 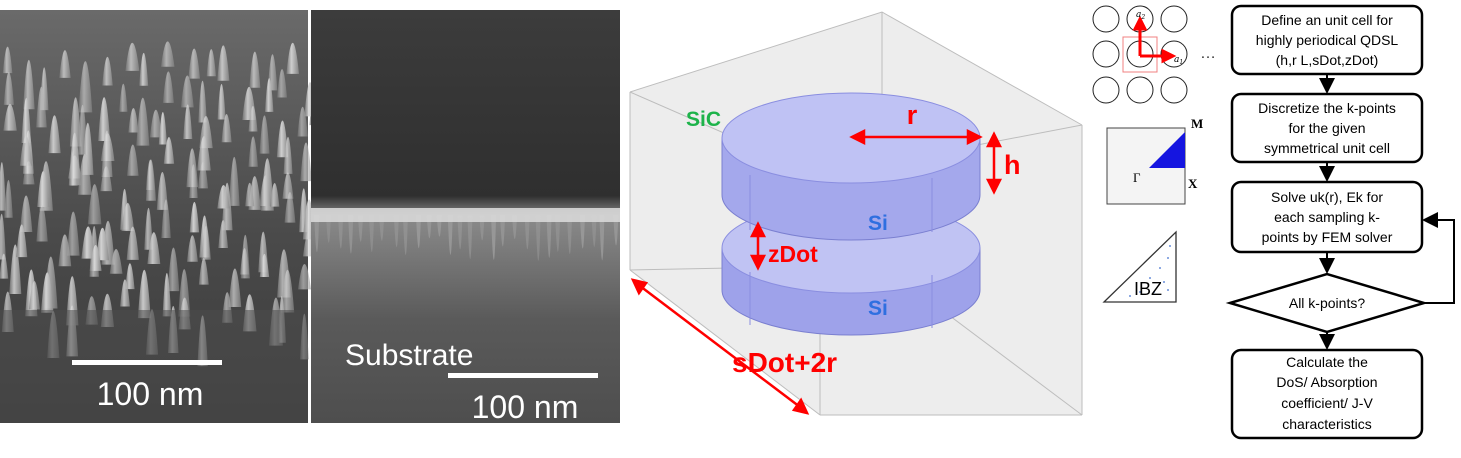 What do you see at coordinates (1326, 128) in the screenshot?
I see `flow-step2-line2: for the given` at bounding box center [1326, 128].